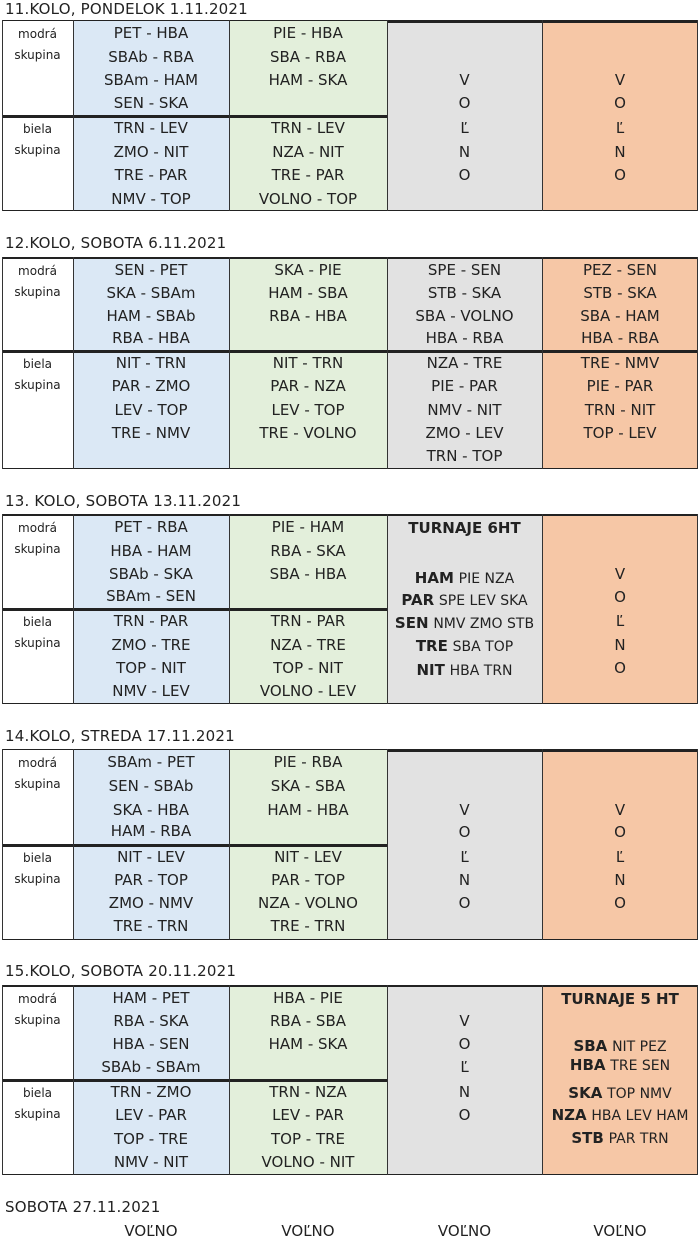 The width and height of the screenshot is (700, 1245). Describe the element at coordinates (151, 80) in the screenshot. I see `match-cell: SBAm - HAM` at that location.